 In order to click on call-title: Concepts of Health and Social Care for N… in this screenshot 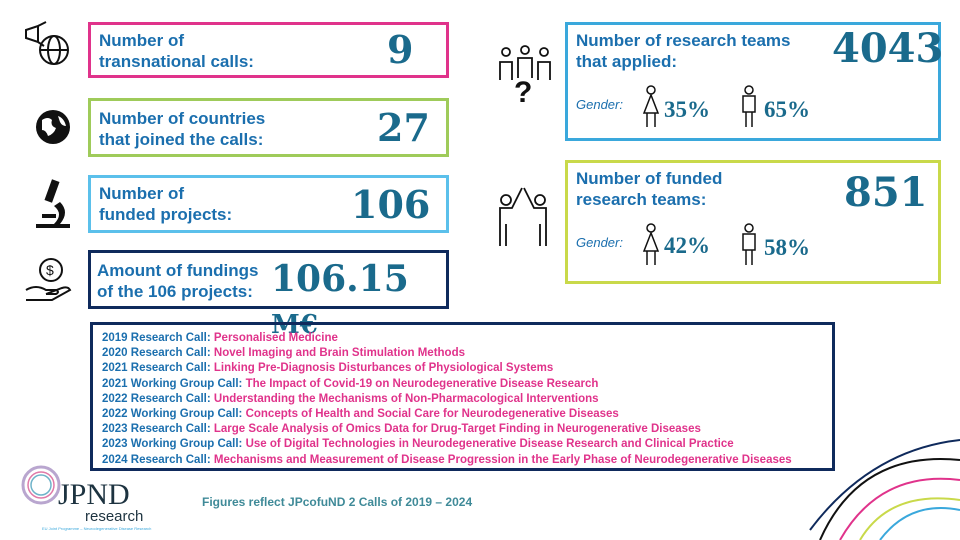, I will do `click(432, 414)`.